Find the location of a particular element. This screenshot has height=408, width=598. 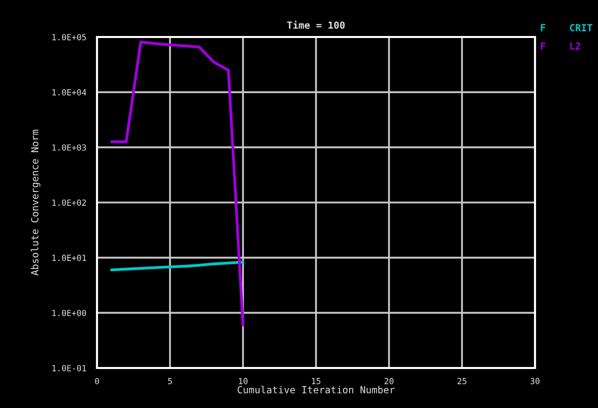

y-tick-label: 1.0E-01 is located at coordinates (69, 368).